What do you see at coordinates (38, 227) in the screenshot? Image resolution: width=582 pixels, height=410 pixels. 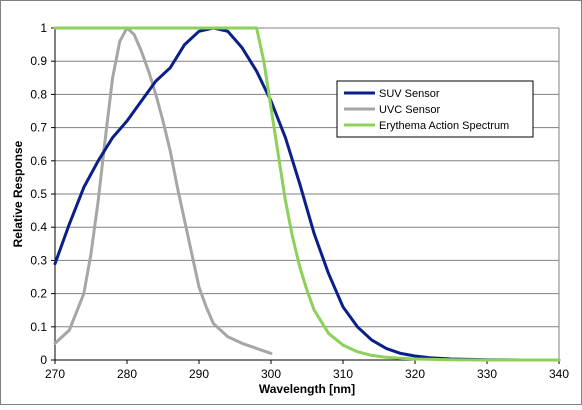 I see `y-tick-label: 0.4` at bounding box center [38, 227].